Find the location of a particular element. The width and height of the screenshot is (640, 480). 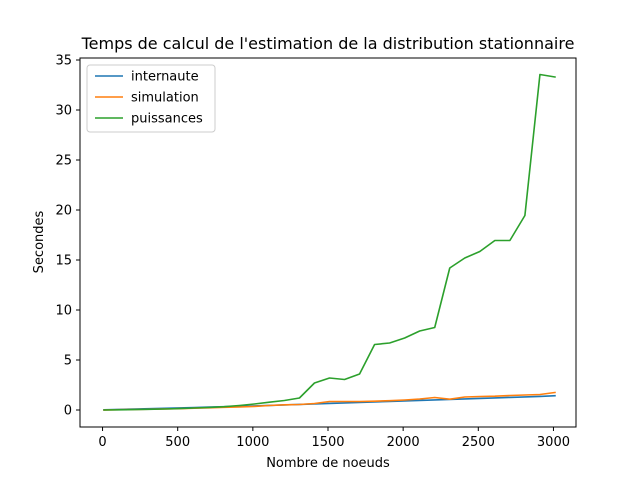

y-tick-label: 20 is located at coordinates (63, 211).